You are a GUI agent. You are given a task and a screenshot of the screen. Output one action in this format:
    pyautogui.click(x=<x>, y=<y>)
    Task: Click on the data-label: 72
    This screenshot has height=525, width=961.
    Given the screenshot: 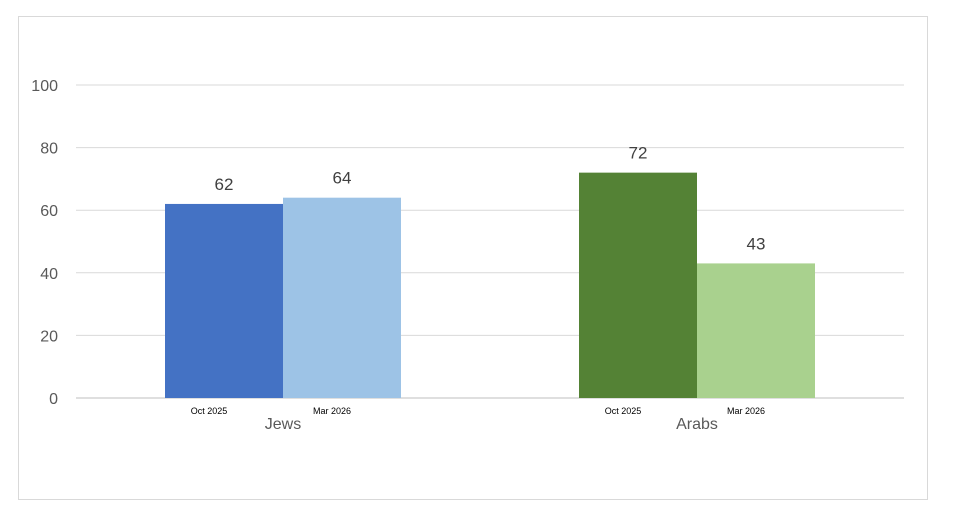 What is the action you would take?
    pyautogui.click(x=638, y=153)
    